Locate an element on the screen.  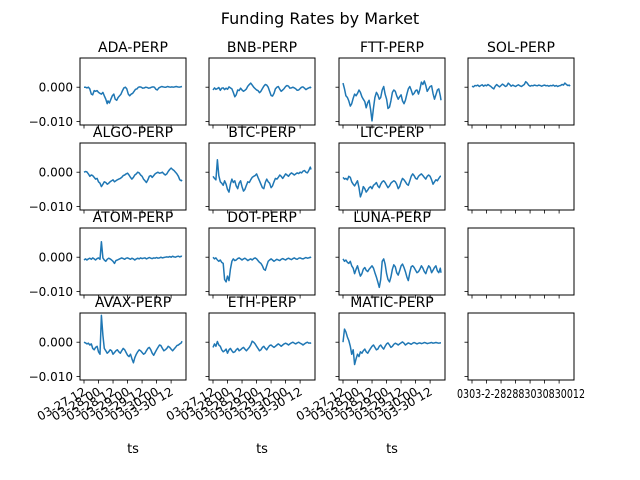
subplot-ltc-perp: LTC-PERP is located at coordinates (390, 169).